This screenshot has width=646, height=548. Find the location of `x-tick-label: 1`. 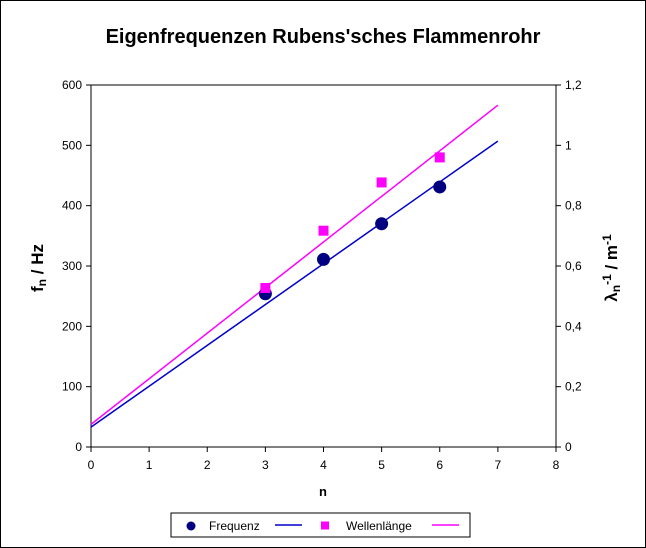

x-tick-label: 1 is located at coordinates (149, 465).